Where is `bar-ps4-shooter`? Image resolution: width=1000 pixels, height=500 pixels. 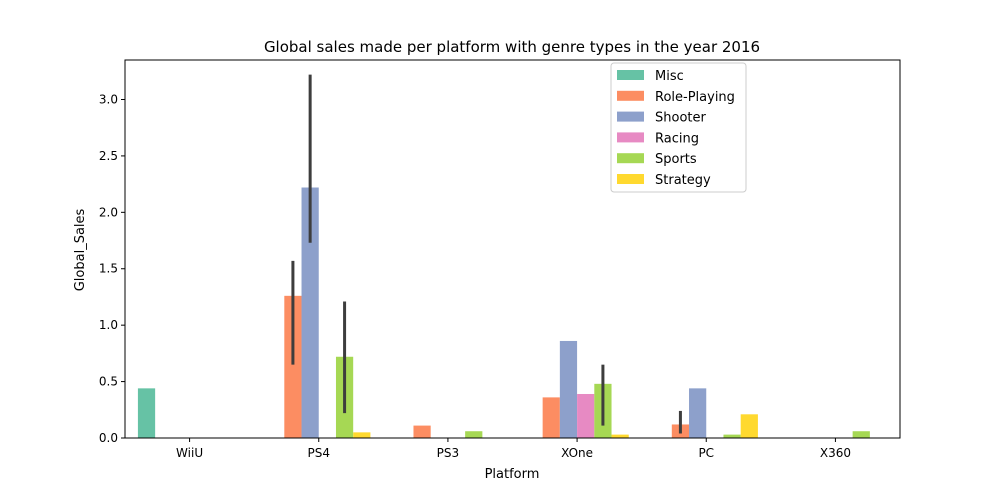
bar-ps4-shooter is located at coordinates (310, 312).